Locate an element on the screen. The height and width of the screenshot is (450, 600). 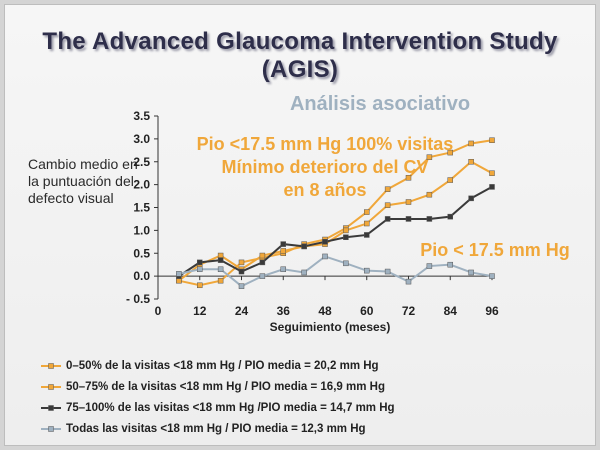
x-tick-label: 96 is located at coordinates (492, 311).